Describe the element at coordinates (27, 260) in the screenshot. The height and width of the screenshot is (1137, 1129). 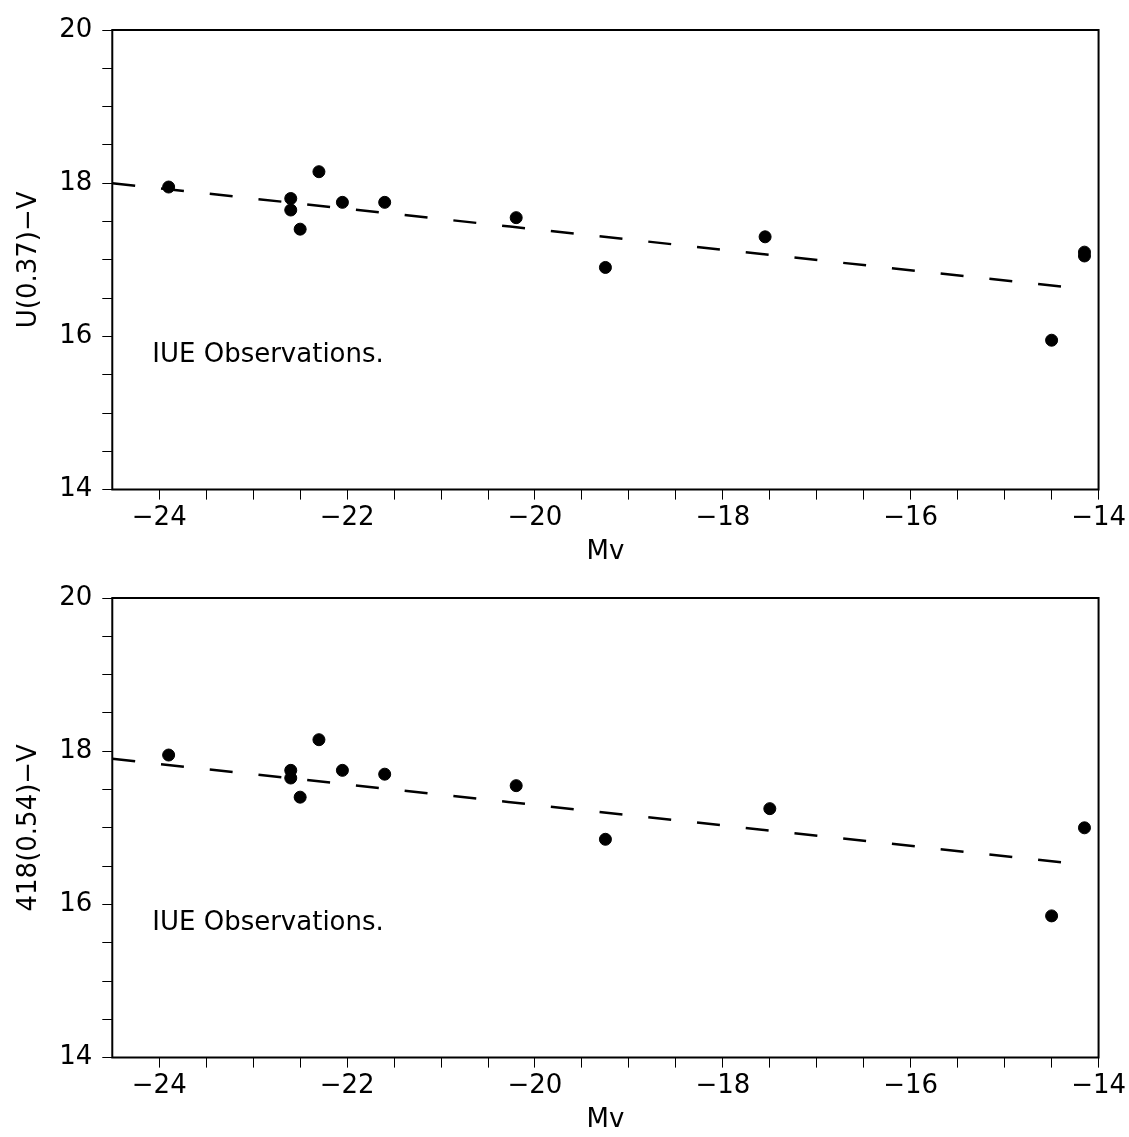
I see `y-axis-title: U(0.37)−V` at that location.